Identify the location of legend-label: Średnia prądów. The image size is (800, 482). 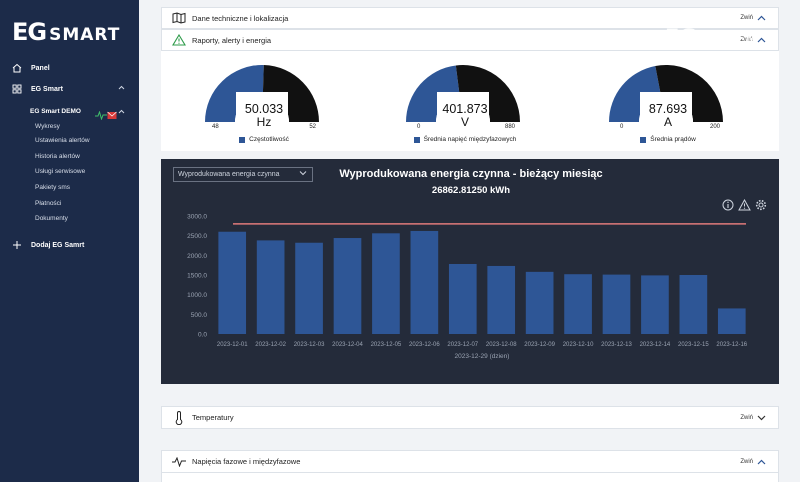
(673, 139).